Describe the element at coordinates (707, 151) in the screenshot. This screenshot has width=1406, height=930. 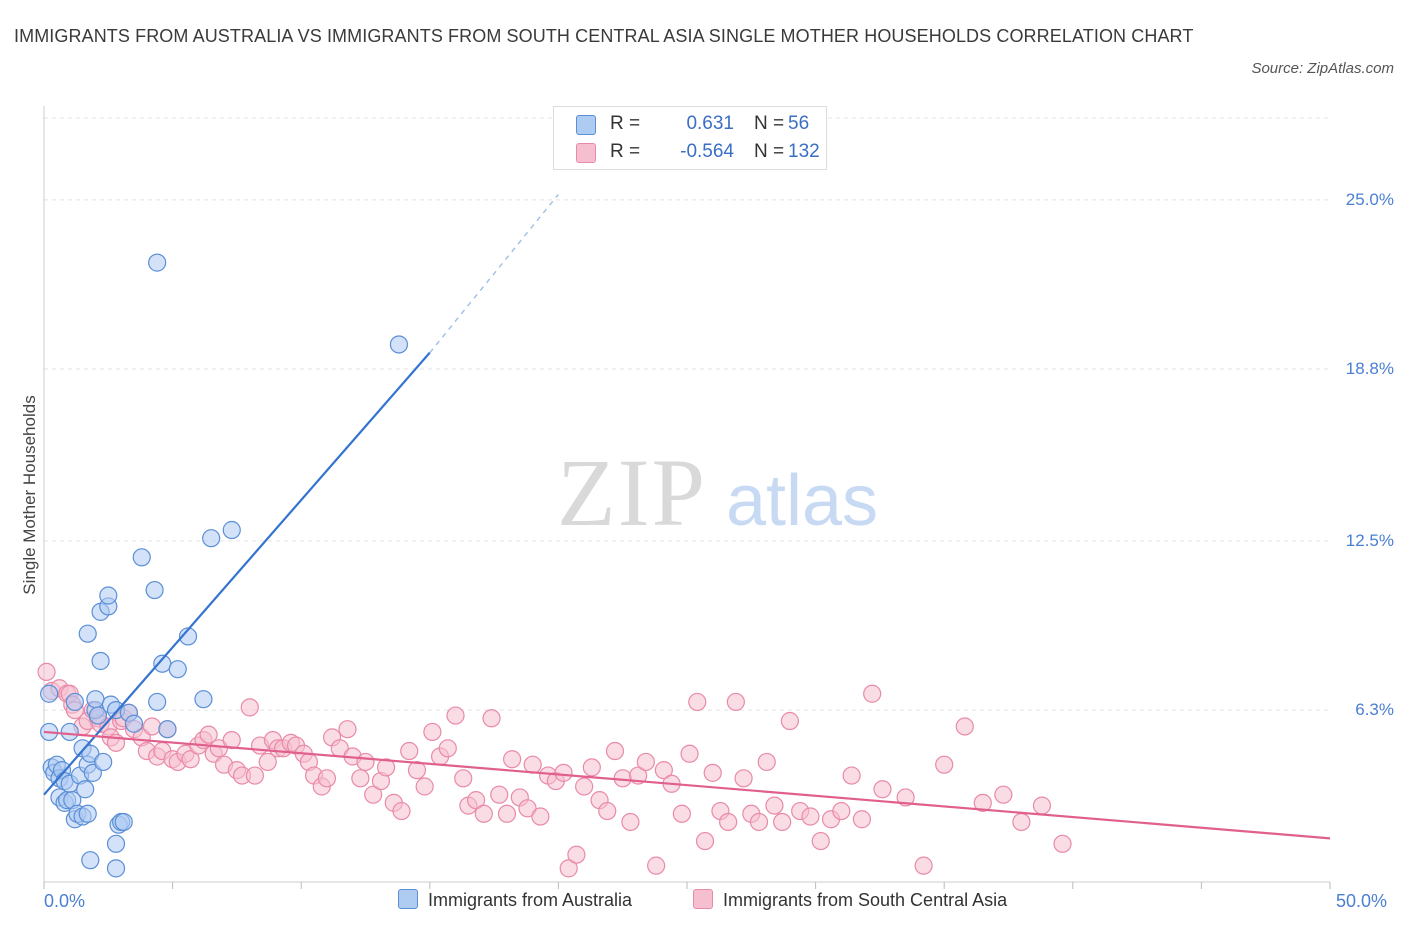
I see `legend-r-value: -0.564` at that location.